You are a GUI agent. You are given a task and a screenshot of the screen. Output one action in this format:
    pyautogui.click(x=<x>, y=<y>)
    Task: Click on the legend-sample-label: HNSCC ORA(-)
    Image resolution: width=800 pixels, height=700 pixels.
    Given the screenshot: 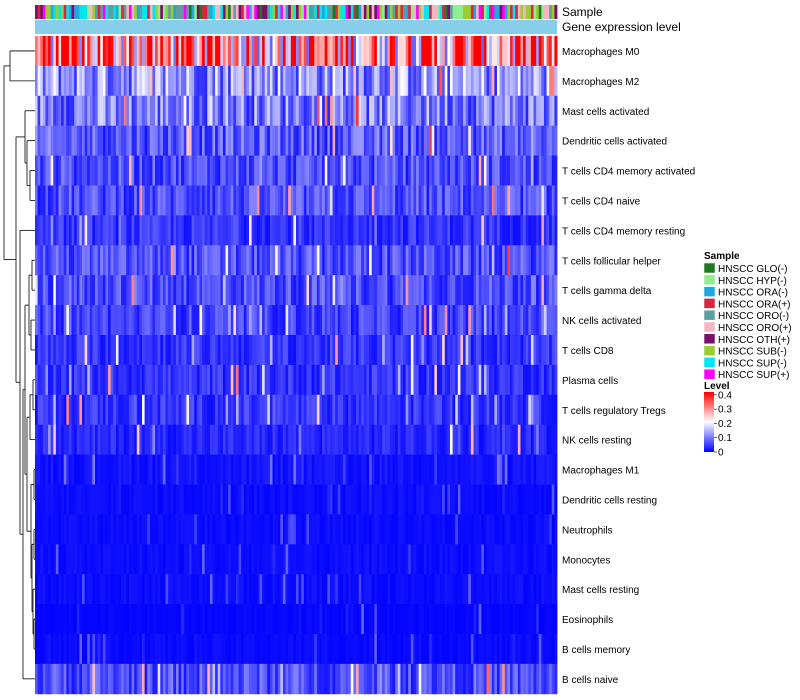 What is the action you would take?
    pyautogui.click(x=753, y=293)
    